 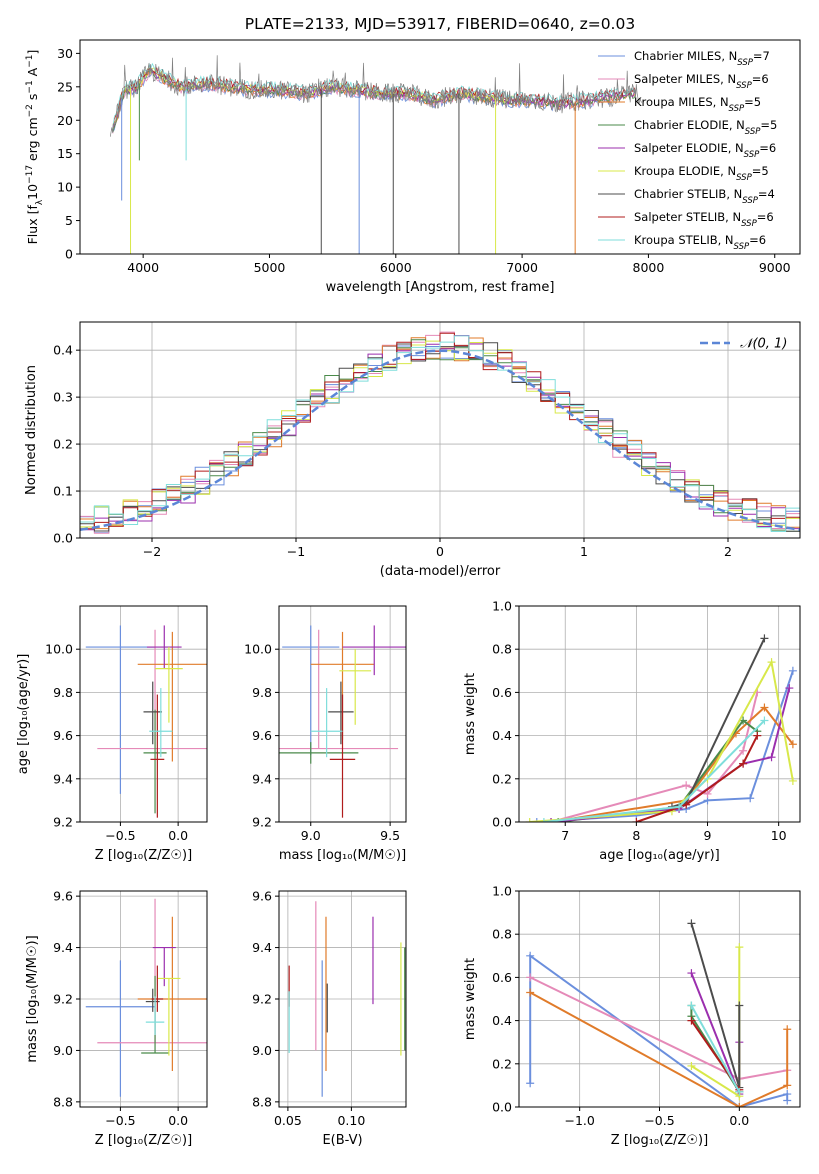 I want to click on y-tick-label: 9.4, so click(x=63, y=778).